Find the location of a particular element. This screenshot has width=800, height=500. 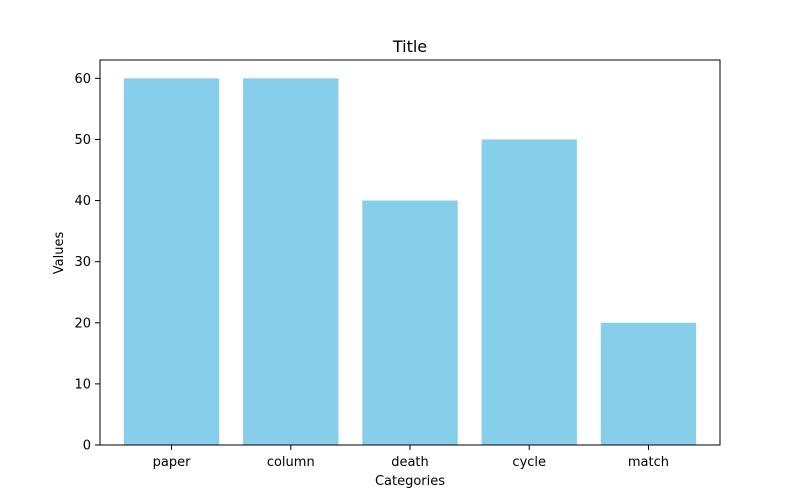

x-tick-label-death: death is located at coordinates (410, 462).